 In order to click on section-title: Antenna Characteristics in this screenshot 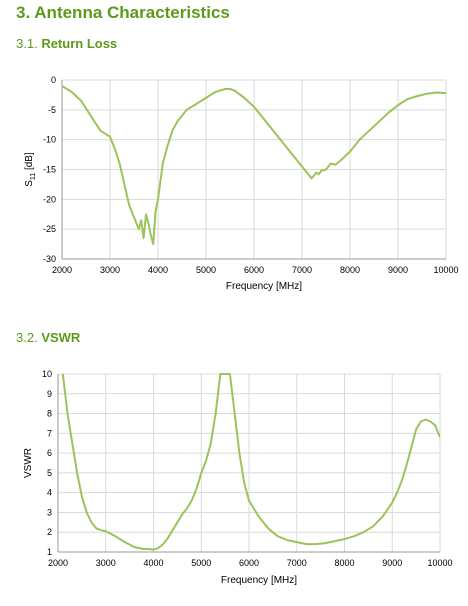, I will do `click(132, 12)`.